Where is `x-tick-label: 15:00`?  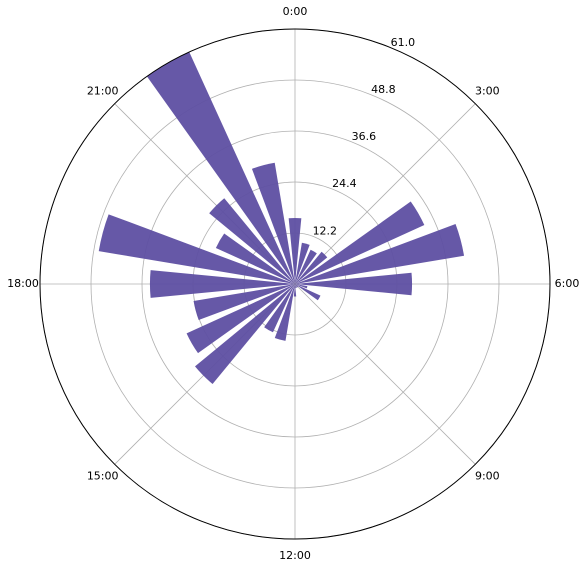 x-tick-label: 15:00 is located at coordinates (103, 475).